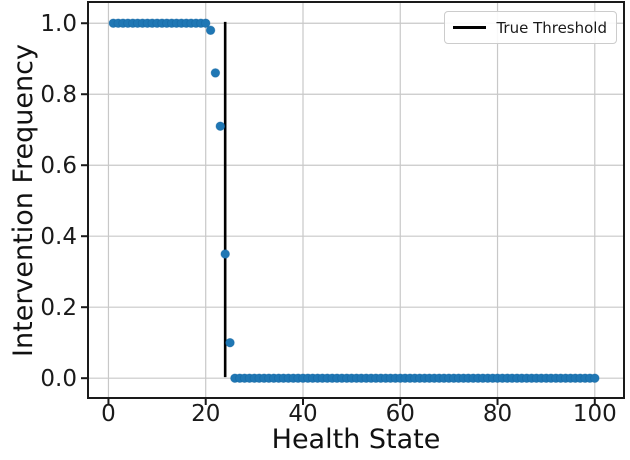 The width and height of the screenshot is (630, 460). Describe the element at coordinates (58, 24) in the screenshot. I see `y-tick-label: 1.0` at that location.